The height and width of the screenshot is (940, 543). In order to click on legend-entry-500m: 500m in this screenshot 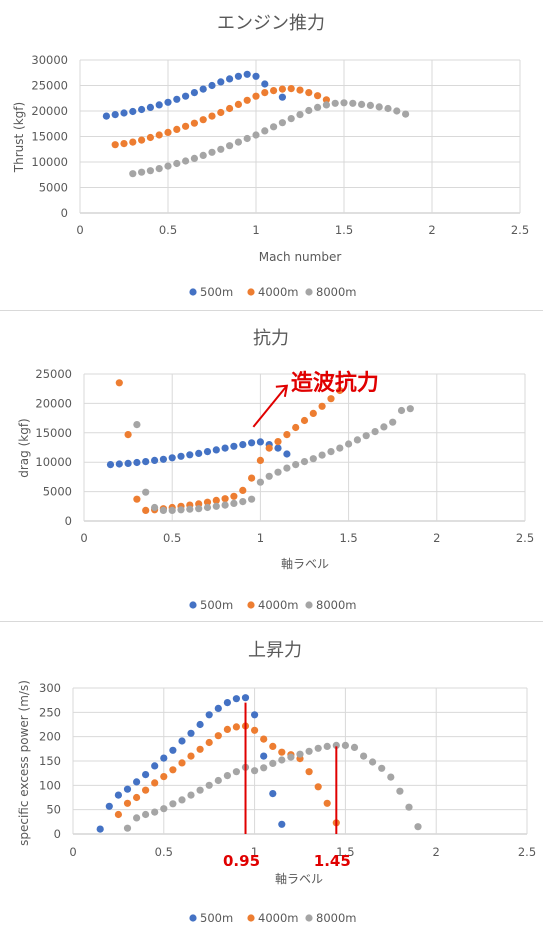, I will do `click(211, 918)`.